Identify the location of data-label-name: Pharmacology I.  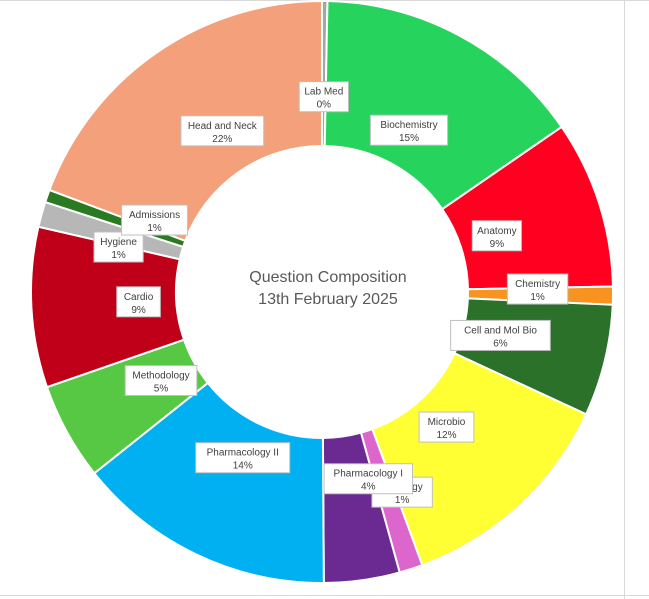
(368, 474).